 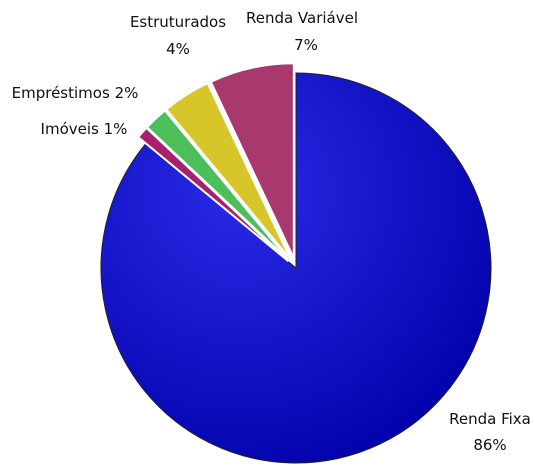 I want to click on data-label: Imóveis 1%, so click(x=84, y=129).